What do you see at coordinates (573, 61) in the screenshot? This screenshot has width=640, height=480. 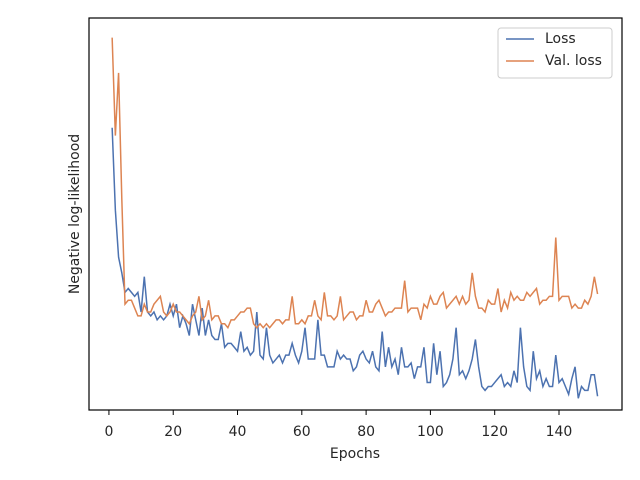 I see `legend-label: Val. loss` at bounding box center [573, 61].